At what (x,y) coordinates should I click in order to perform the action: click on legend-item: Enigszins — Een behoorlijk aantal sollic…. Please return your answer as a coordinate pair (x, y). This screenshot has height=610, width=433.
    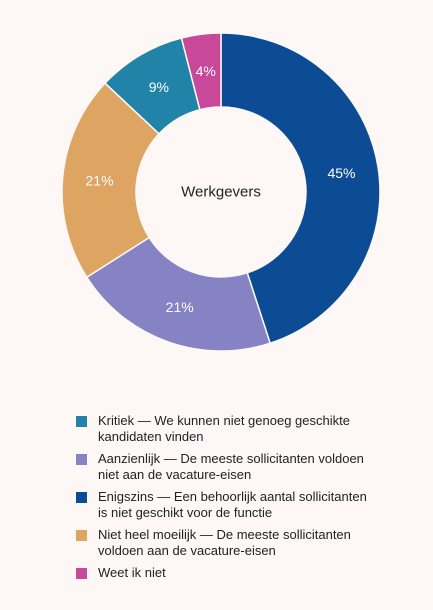
    Looking at the image, I should click on (226, 505).